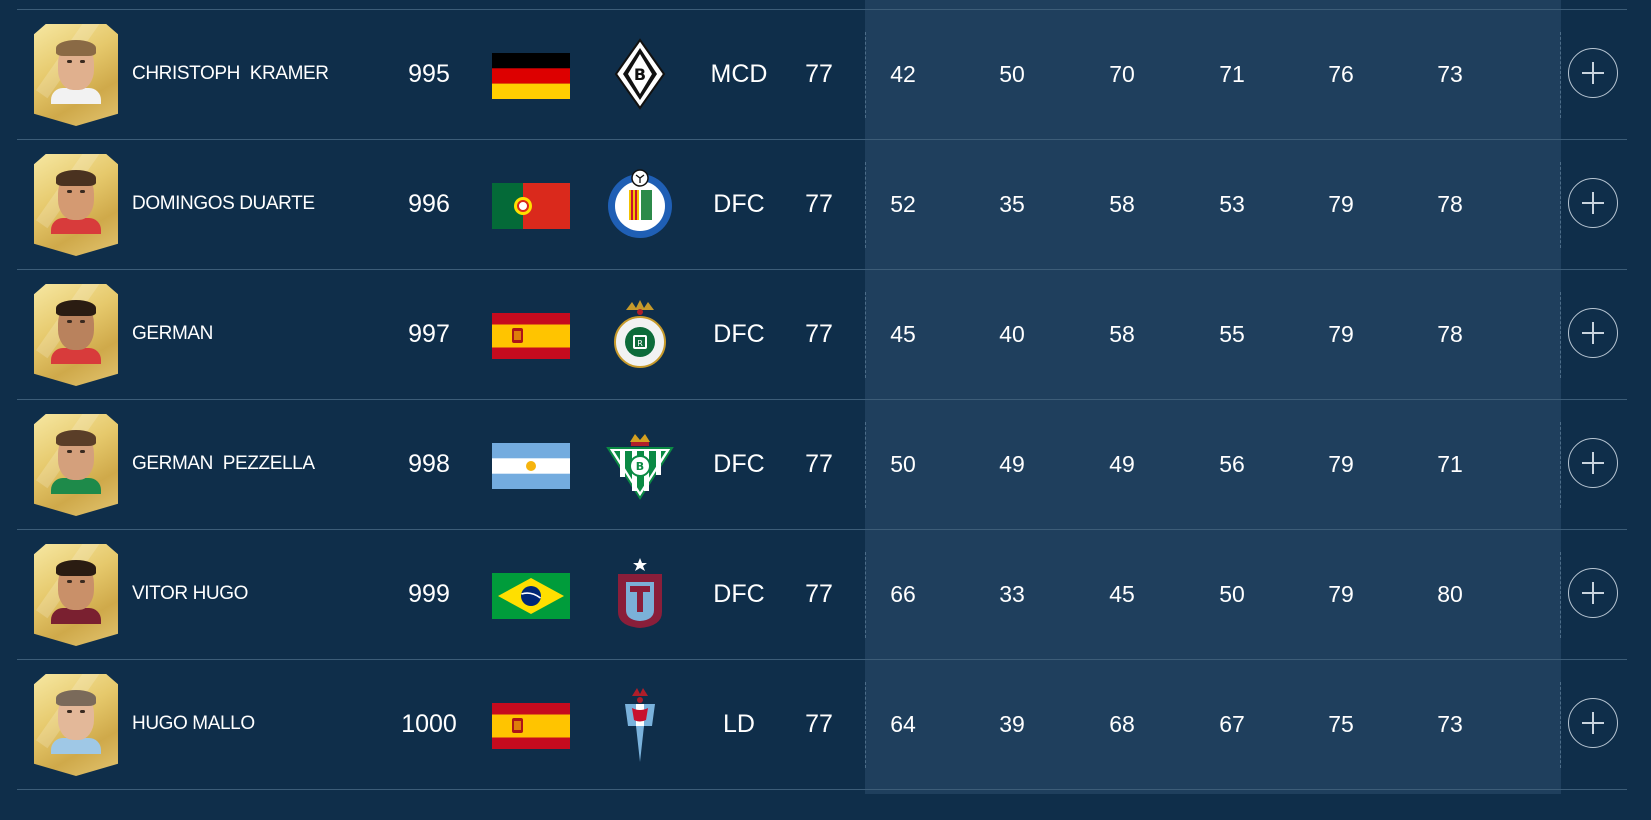 The image size is (1651, 820). Describe the element at coordinates (1232, 204) in the screenshot. I see `stat-4: 53` at that location.